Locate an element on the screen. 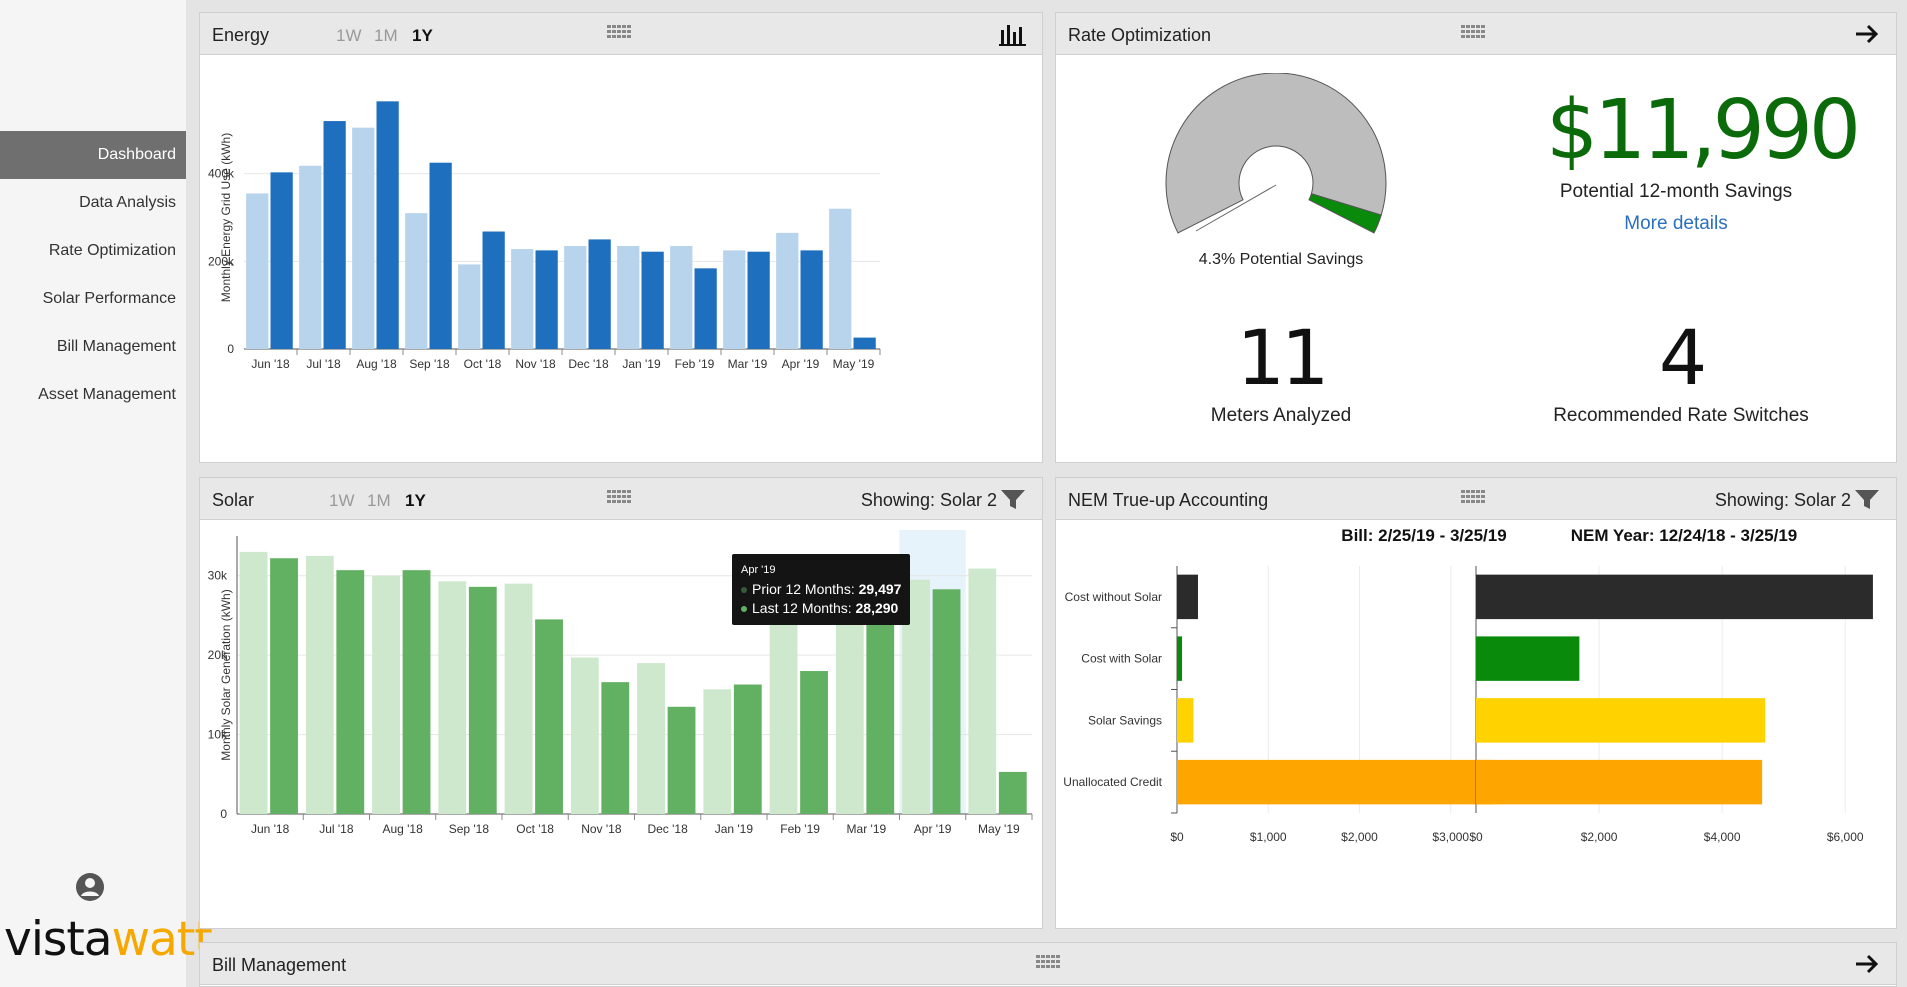  y-tick-label: Cost without Solar is located at coordinates (1113, 597).